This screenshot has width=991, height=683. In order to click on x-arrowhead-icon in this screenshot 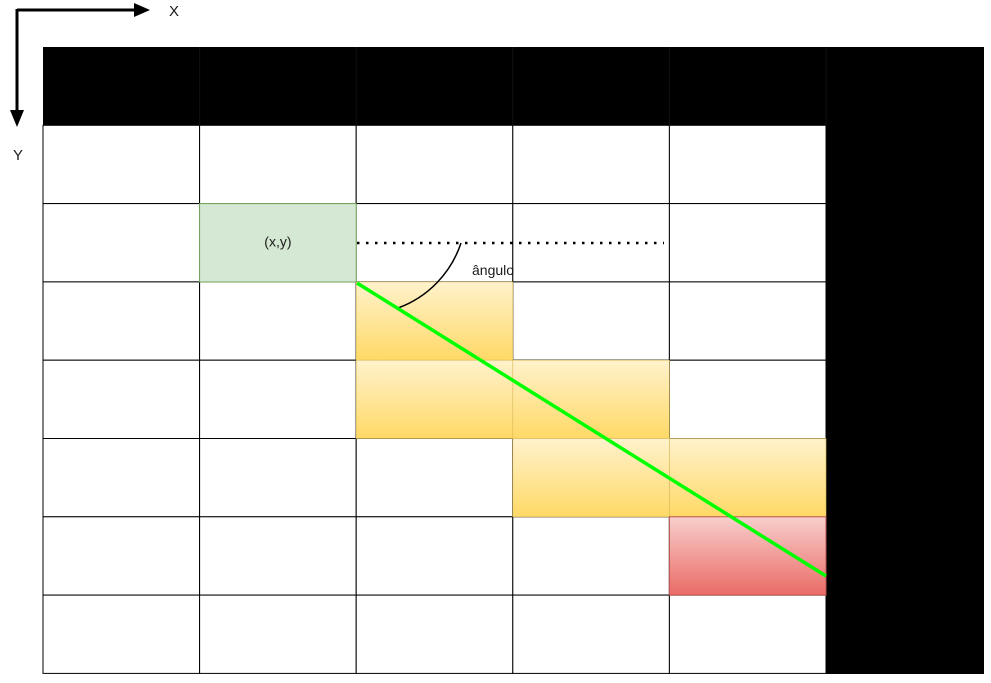, I will do `click(142, 10)`.